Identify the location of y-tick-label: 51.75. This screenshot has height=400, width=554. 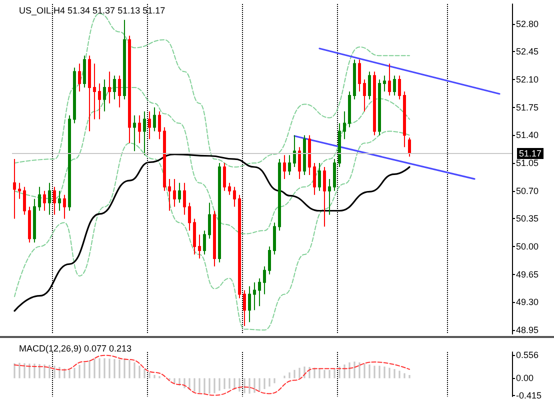
(527, 107).